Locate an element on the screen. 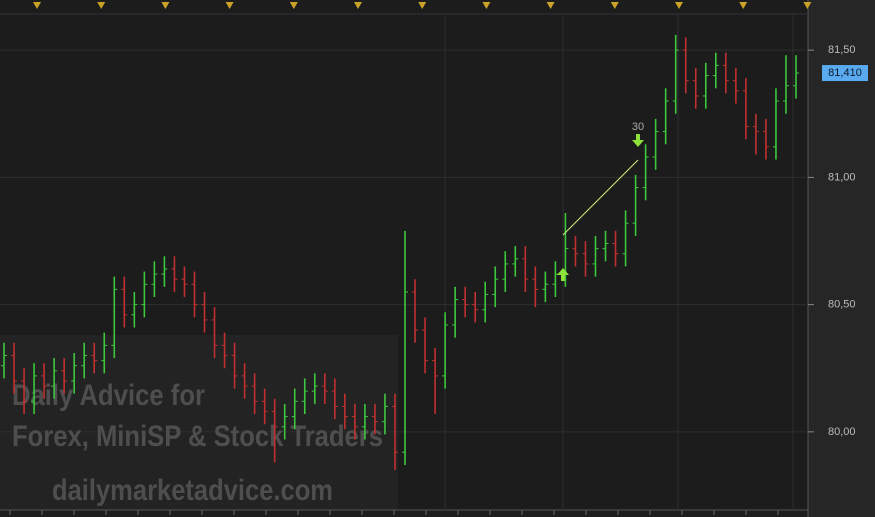 This screenshot has width=875, height=517. sell-arrow is located at coordinates (638, 140).